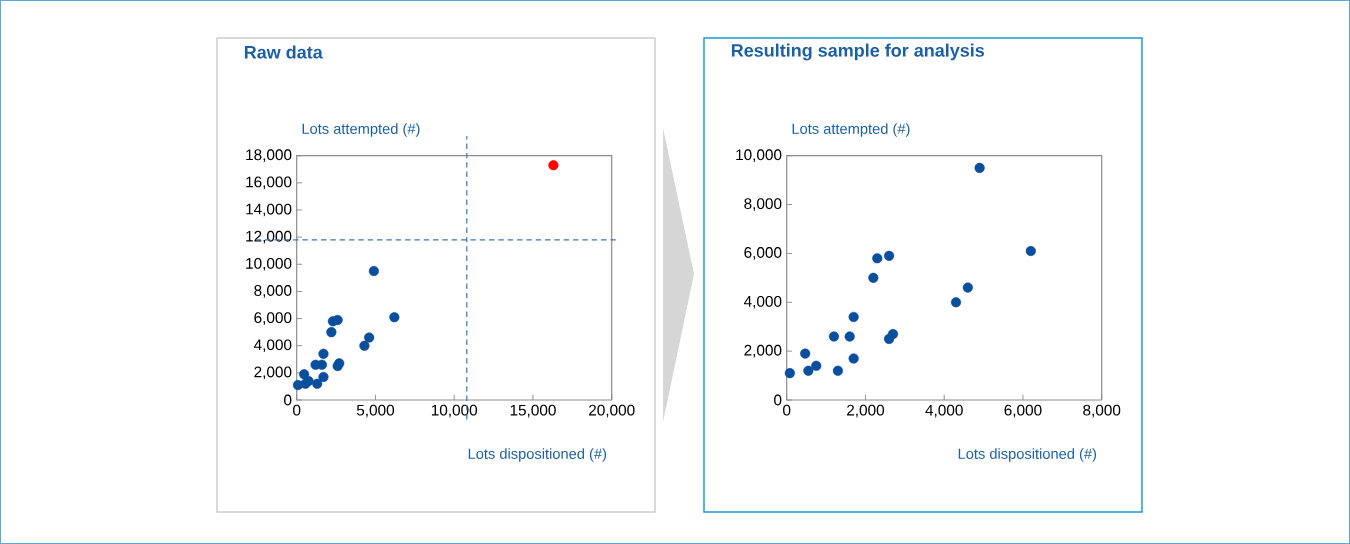  Describe the element at coordinates (269, 210) in the screenshot. I see `y-tick-label: 14,000` at that location.